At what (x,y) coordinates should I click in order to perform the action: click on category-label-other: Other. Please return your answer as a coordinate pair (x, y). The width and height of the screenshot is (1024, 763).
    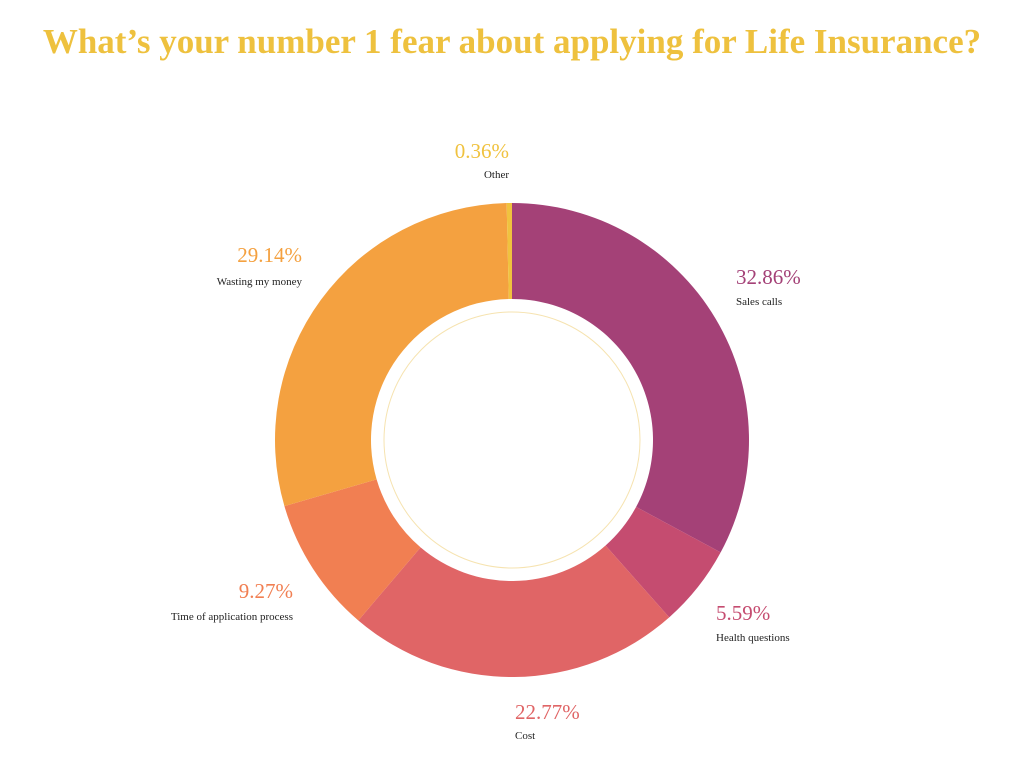
    Looking at the image, I should click on (496, 175).